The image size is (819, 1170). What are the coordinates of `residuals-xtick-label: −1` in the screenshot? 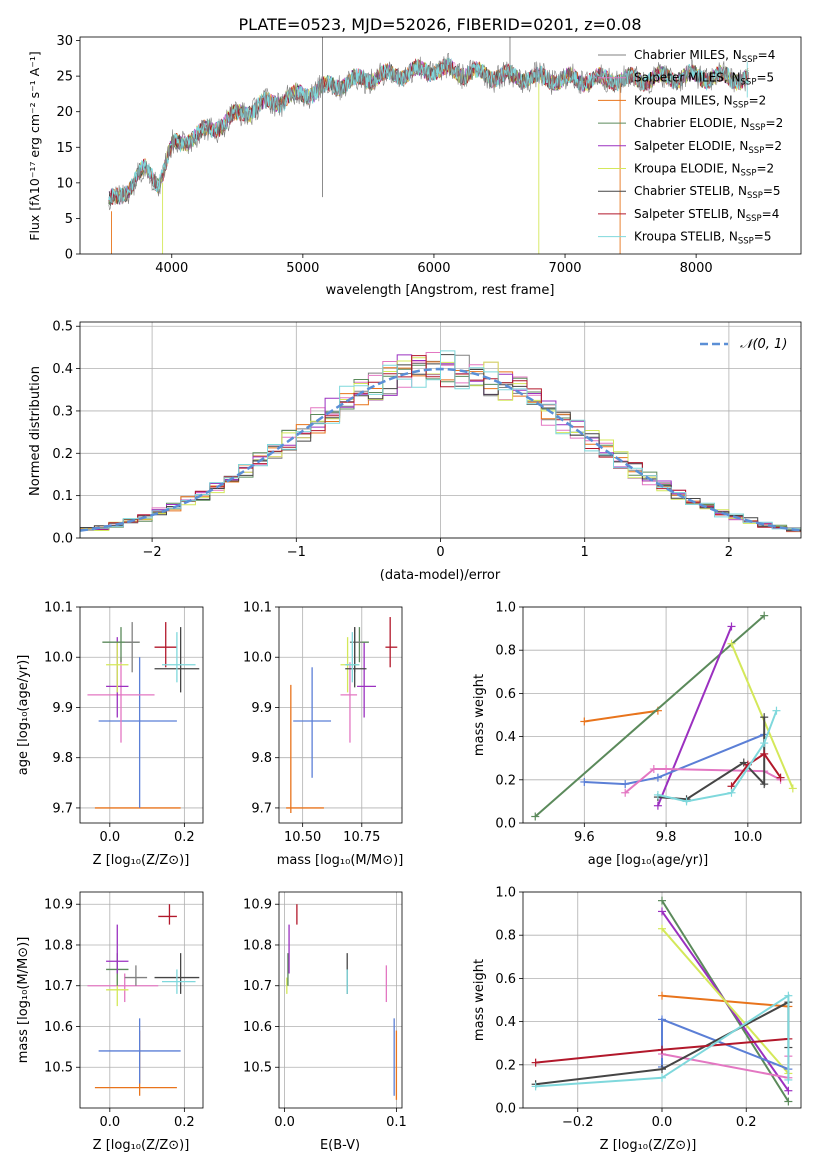 It's located at (296, 552).